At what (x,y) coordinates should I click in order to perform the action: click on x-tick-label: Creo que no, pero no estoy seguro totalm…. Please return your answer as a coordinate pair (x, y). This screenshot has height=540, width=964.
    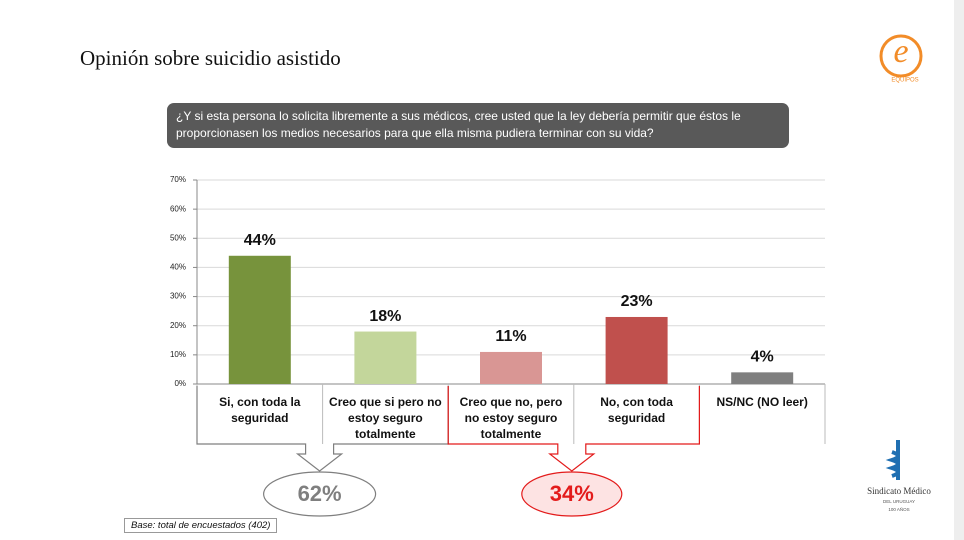
    Looking at the image, I should click on (511, 418).